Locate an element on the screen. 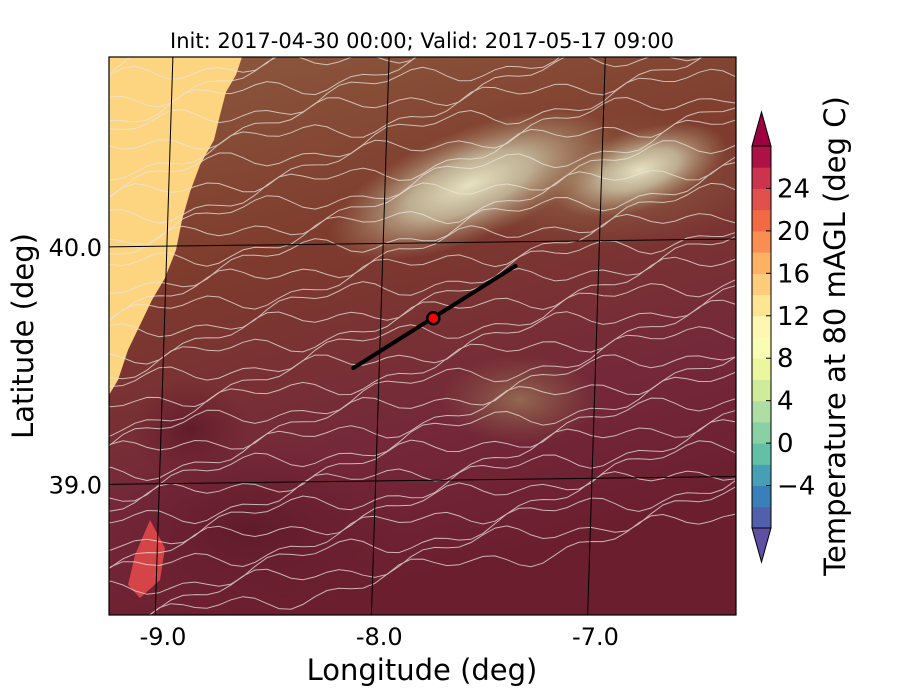 The width and height of the screenshot is (900, 700). coastal-hot-patch is located at coordinates (146, 559).